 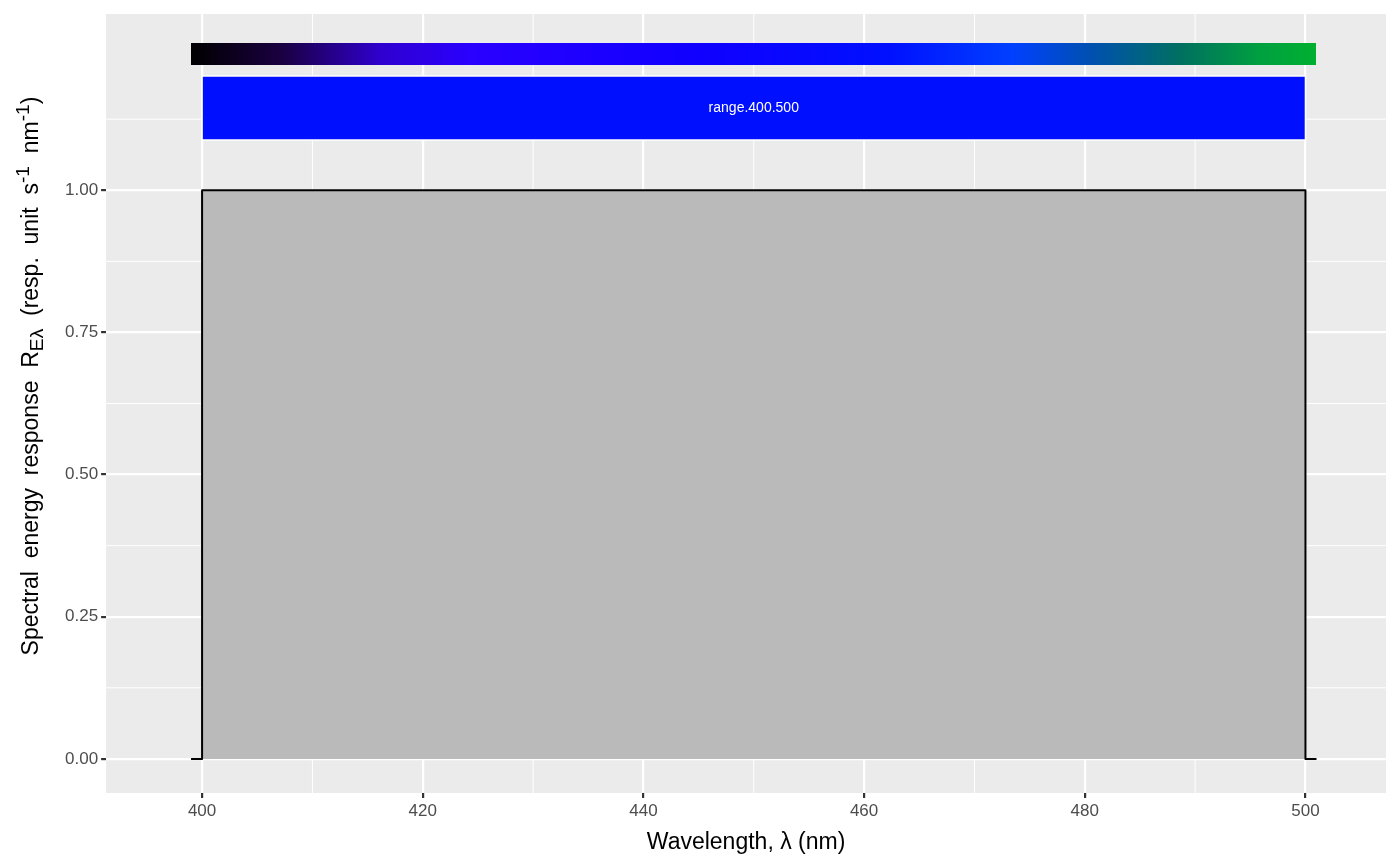 What do you see at coordinates (746, 840) in the screenshot?
I see `x-axis-title: Wavelength, λ (nm)` at bounding box center [746, 840].